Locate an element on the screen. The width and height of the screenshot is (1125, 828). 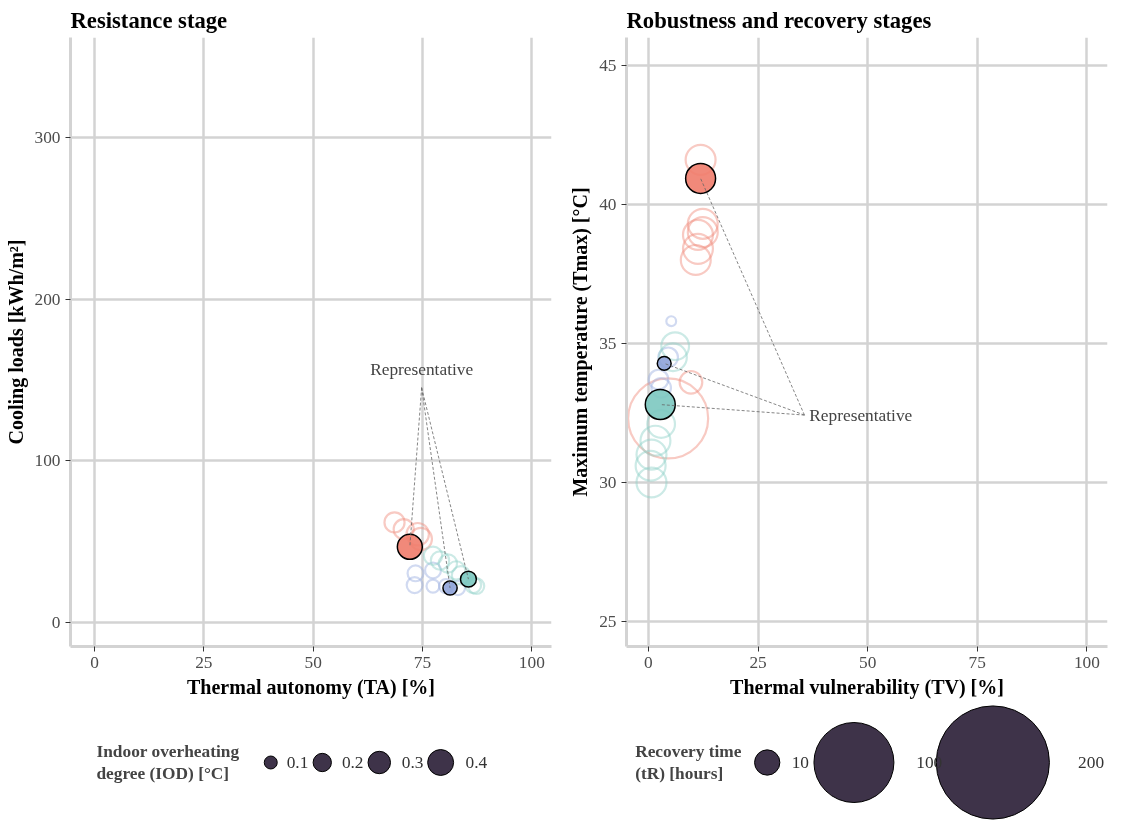
chart-title: Robustness and recovery stages is located at coordinates (779, 20).